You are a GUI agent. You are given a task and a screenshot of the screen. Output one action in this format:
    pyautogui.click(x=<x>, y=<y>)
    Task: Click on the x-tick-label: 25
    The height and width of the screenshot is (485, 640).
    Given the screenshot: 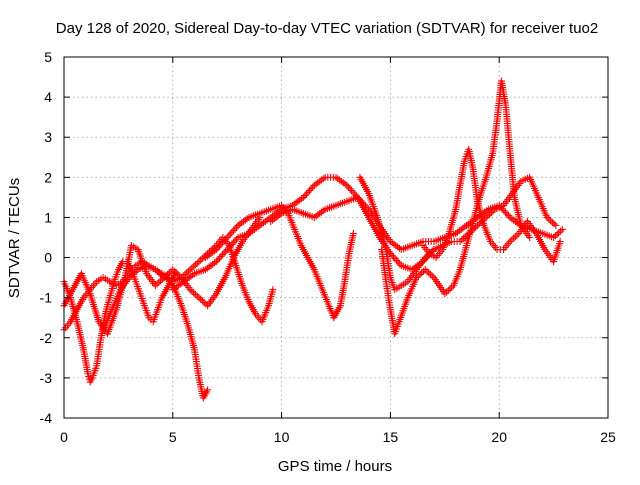 What is the action you would take?
    pyautogui.click(x=608, y=437)
    